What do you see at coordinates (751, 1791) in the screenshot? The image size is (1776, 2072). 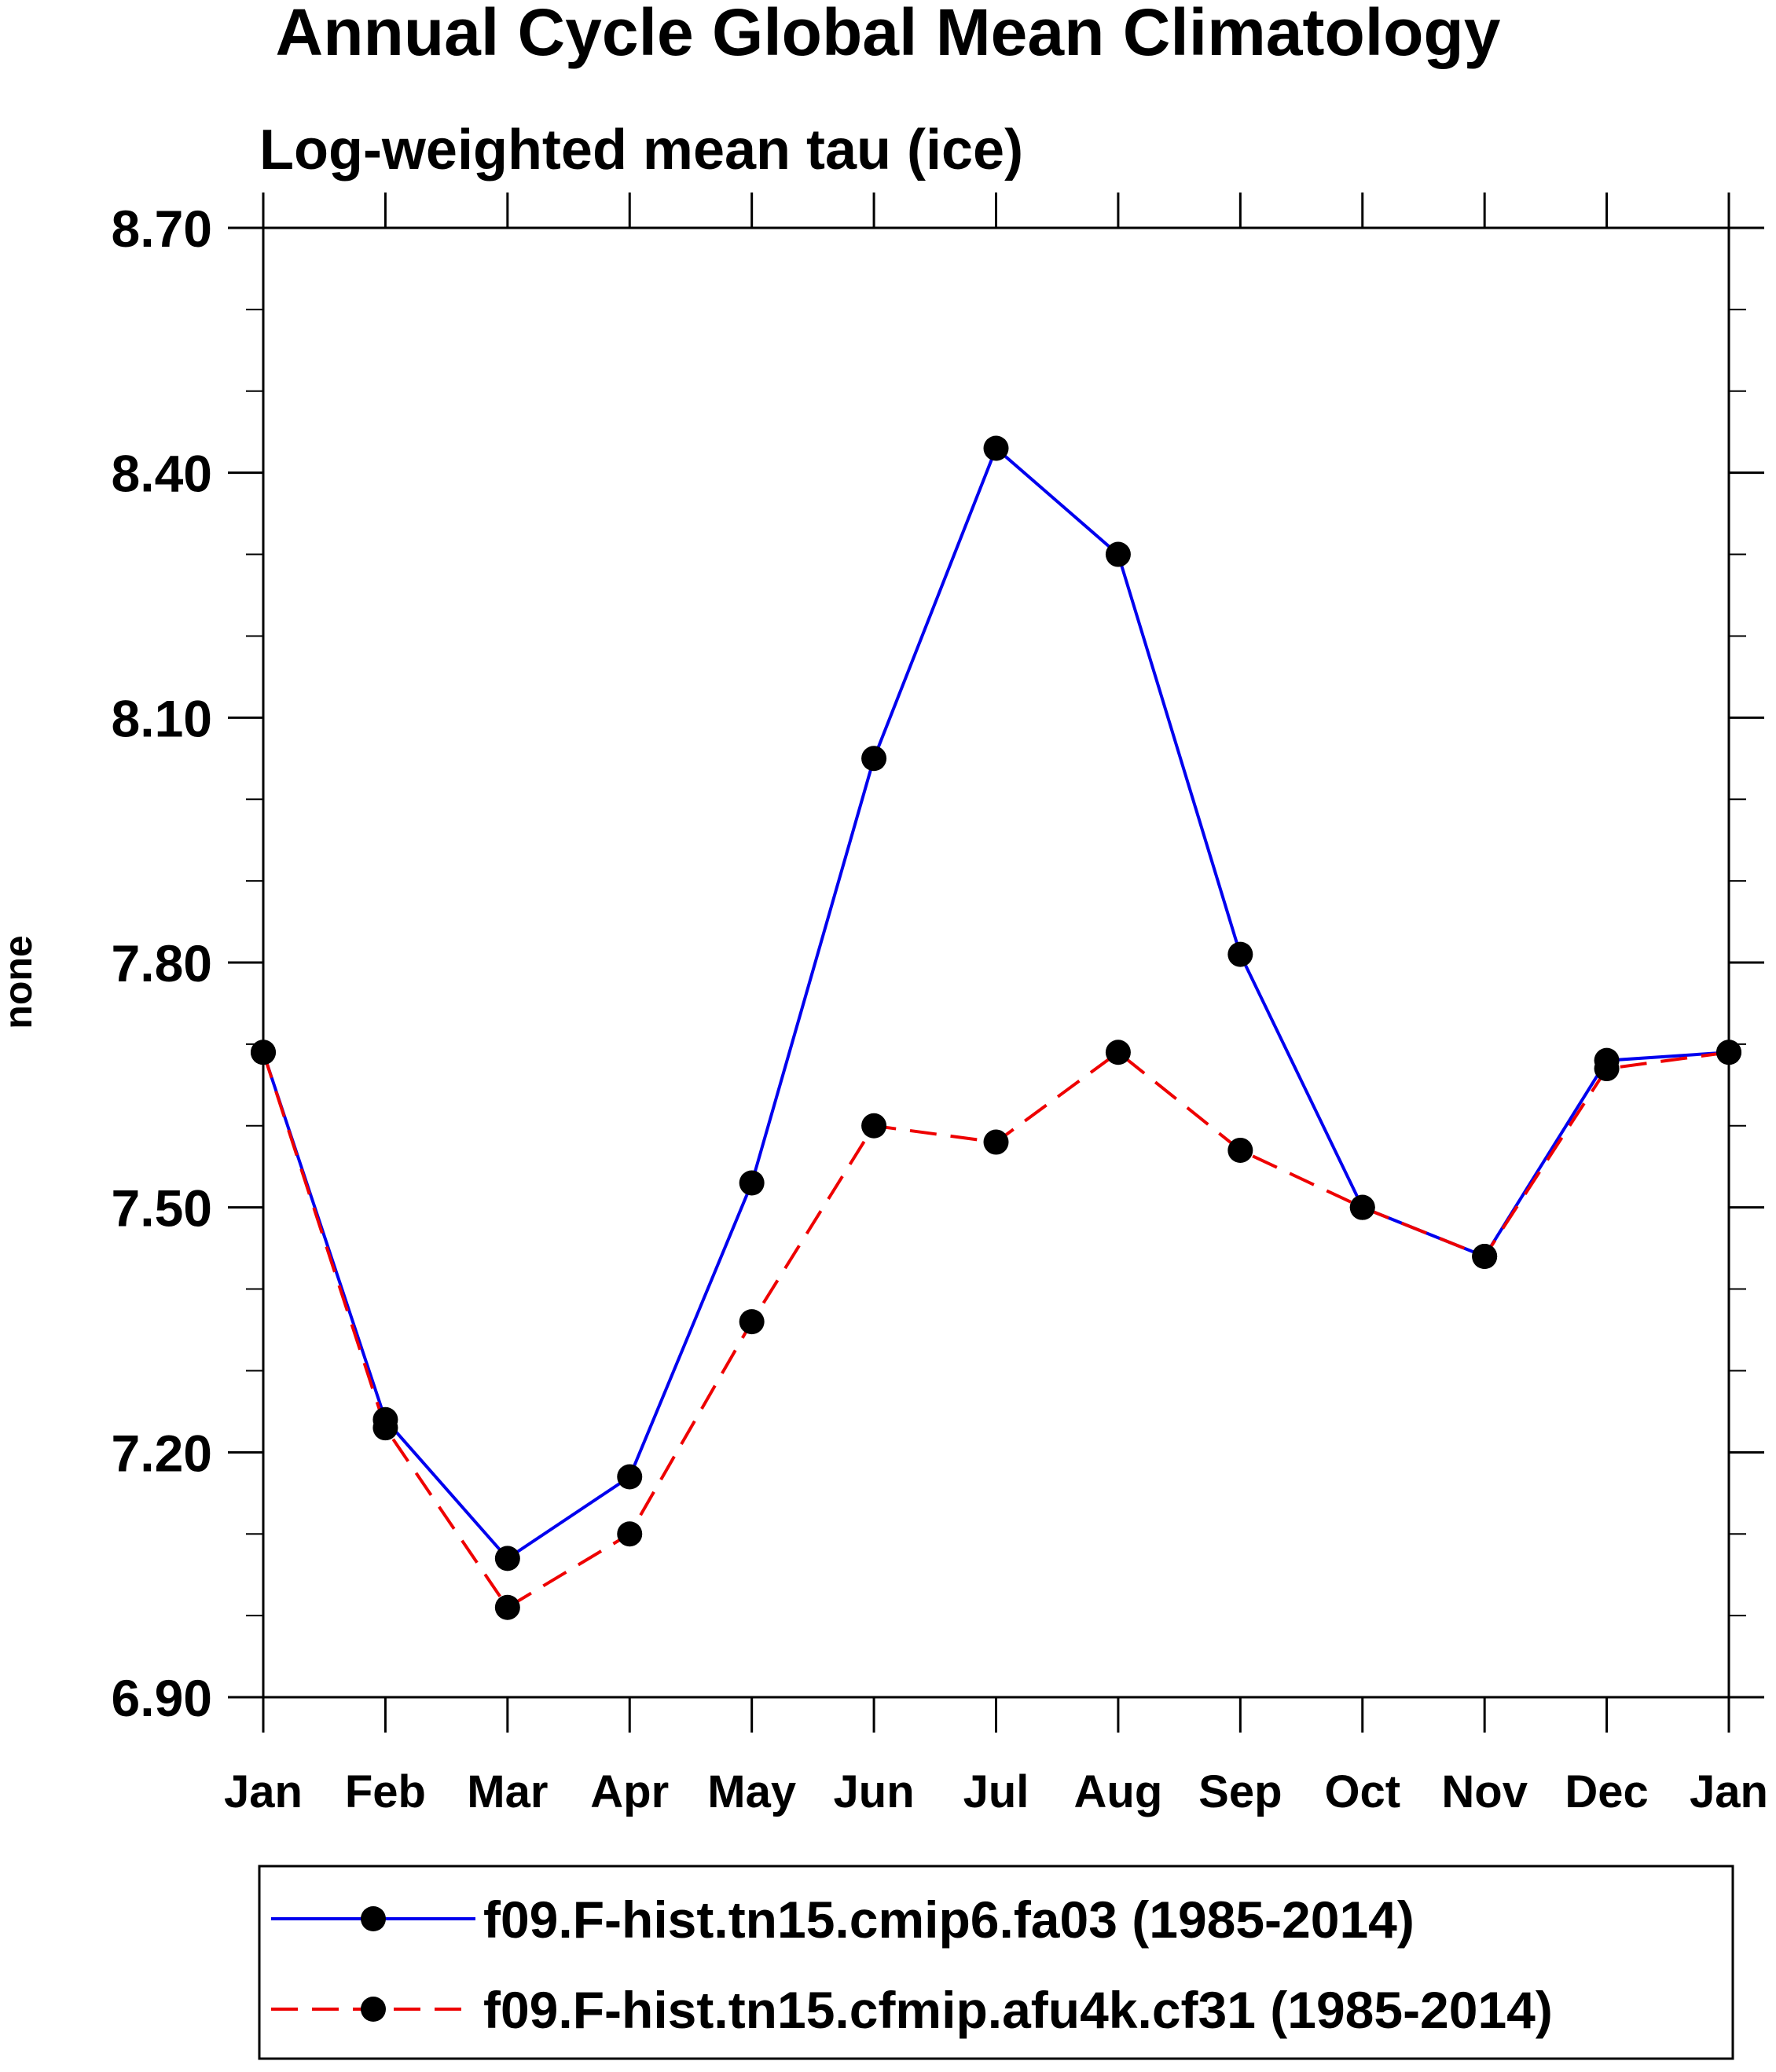 I see `x-tick-label: May` at bounding box center [751, 1791].